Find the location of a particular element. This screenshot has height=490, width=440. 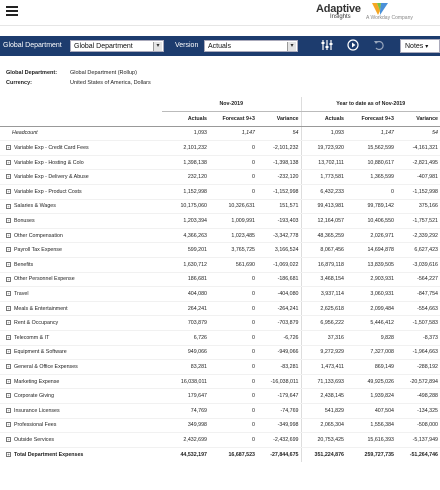

cell: 10,880,617 is located at coordinates (371, 163).